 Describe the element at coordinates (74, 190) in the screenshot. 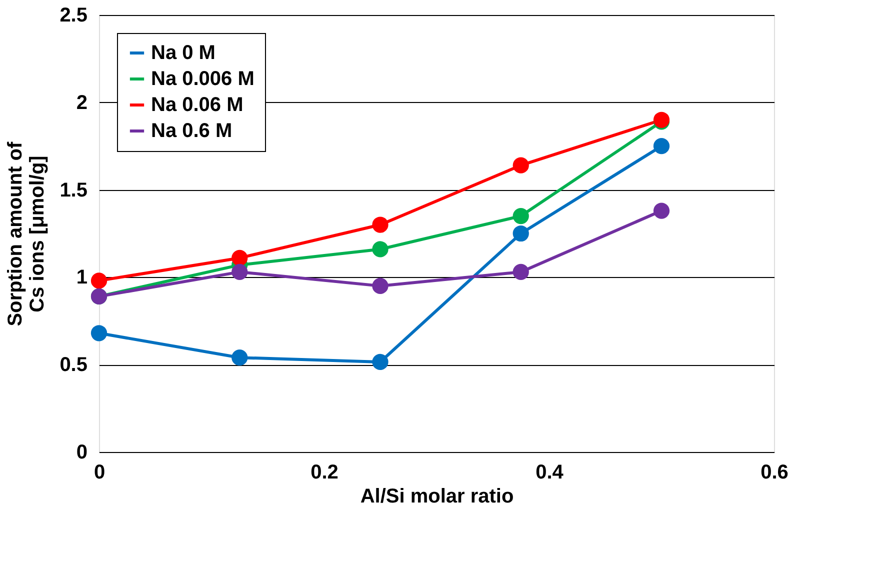

I see `y-tick-label: 1.5` at that location.